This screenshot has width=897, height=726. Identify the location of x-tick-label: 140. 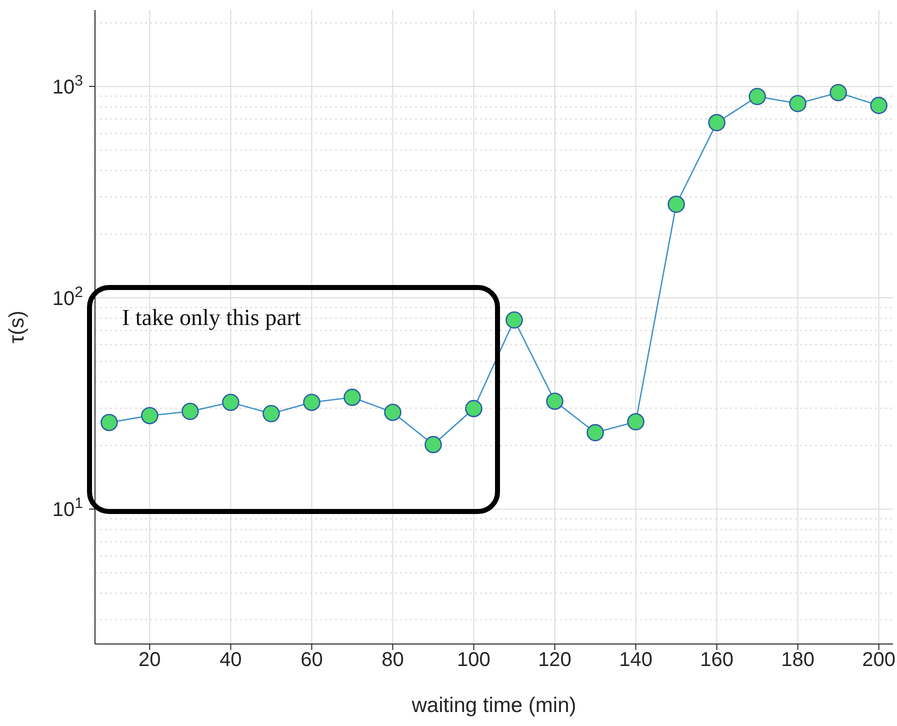
(635, 660).